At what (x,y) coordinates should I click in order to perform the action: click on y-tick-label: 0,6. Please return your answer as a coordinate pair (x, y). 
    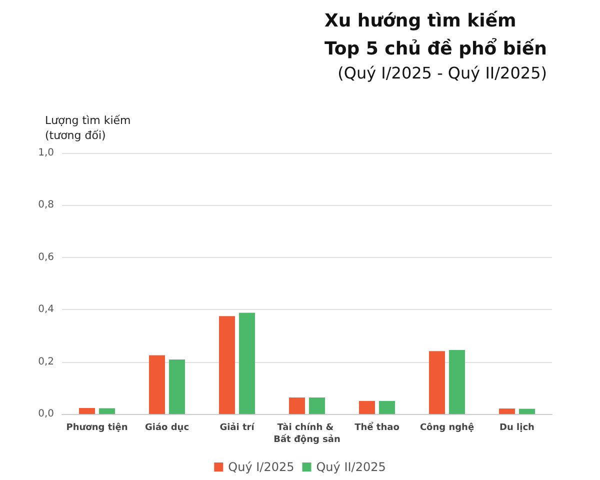
    Looking at the image, I should click on (46, 257).